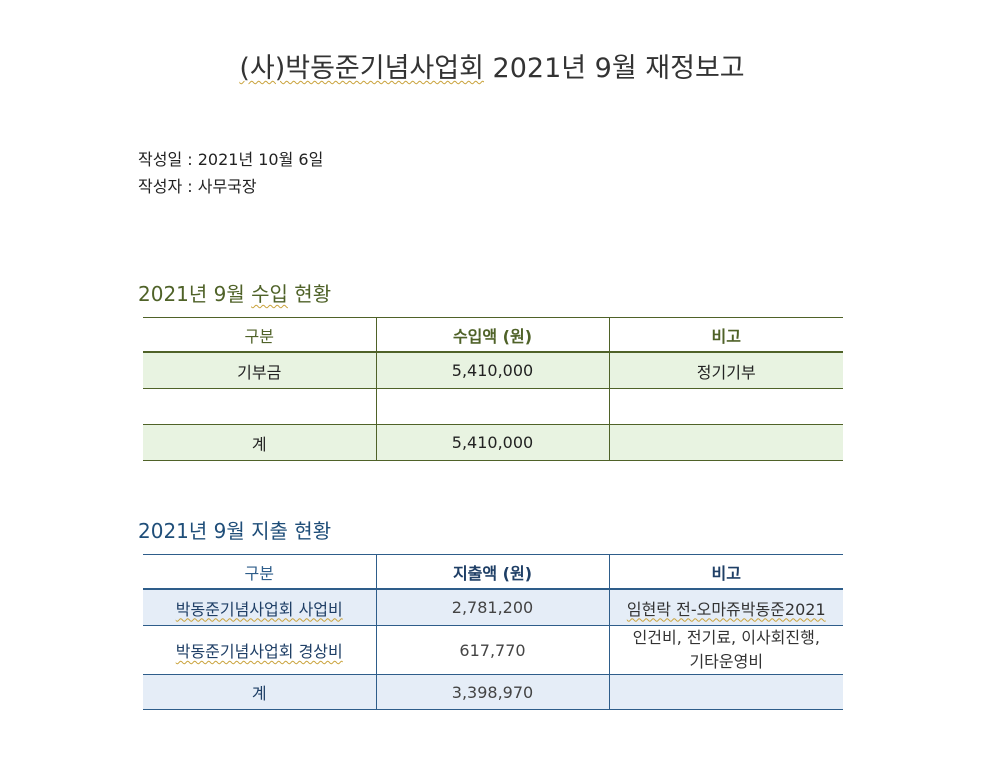 The height and width of the screenshot is (764, 984). What do you see at coordinates (725, 442) in the screenshot?
I see `income-total-note` at bounding box center [725, 442].